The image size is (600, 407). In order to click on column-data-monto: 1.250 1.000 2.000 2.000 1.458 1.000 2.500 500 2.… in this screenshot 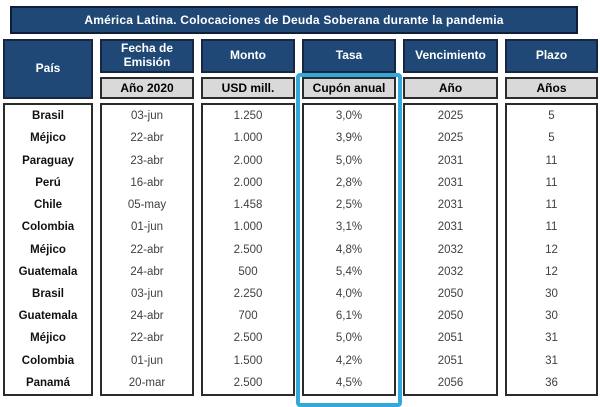, I will do `click(248, 249)`.